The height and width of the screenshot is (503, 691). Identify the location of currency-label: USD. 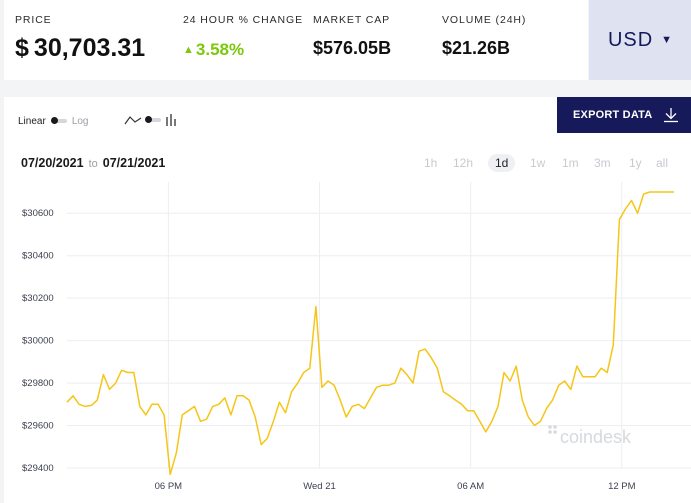
(630, 39).